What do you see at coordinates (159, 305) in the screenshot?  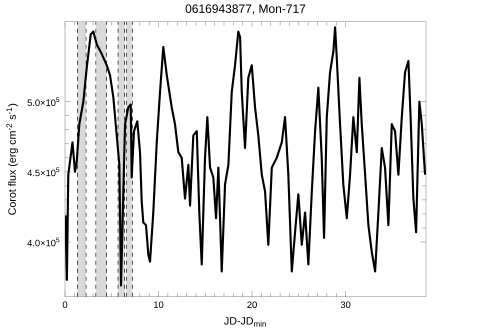 I see `x-tick-label: 10` at bounding box center [159, 305].